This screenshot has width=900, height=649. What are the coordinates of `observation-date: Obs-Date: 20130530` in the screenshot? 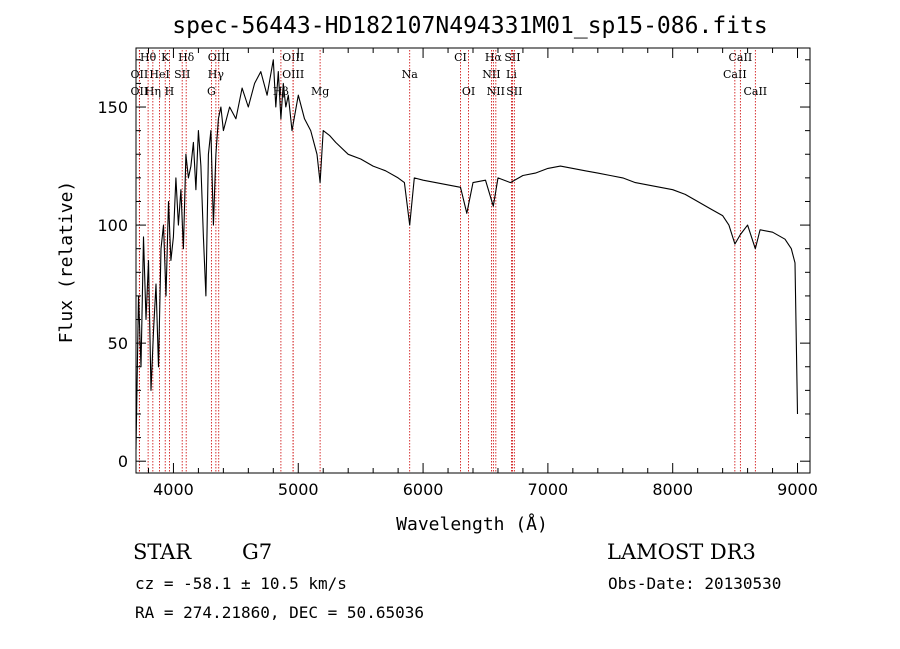 It's located at (695, 583).